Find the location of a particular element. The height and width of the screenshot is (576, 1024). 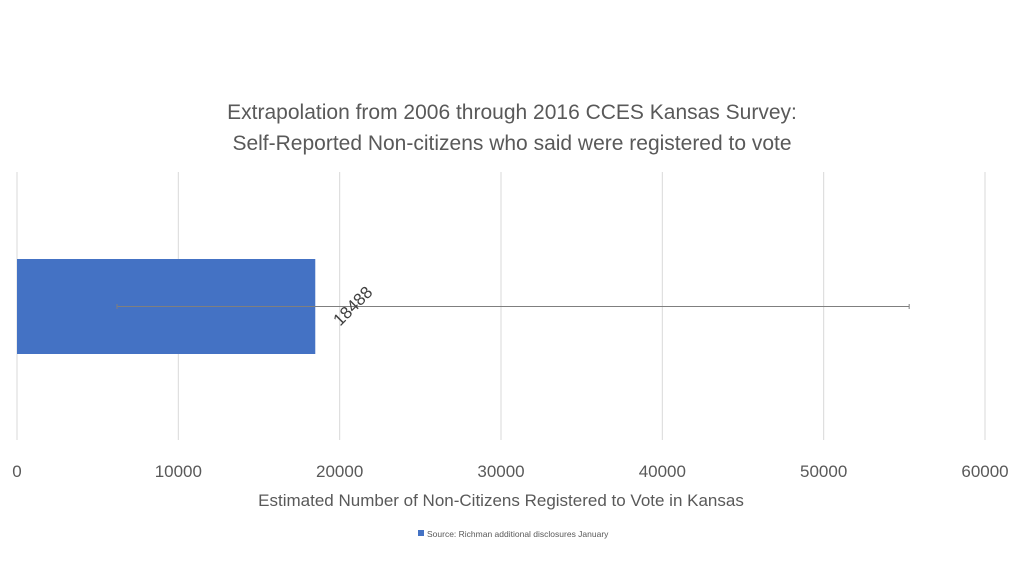

x-tick-label: 10000 is located at coordinates (178, 471).